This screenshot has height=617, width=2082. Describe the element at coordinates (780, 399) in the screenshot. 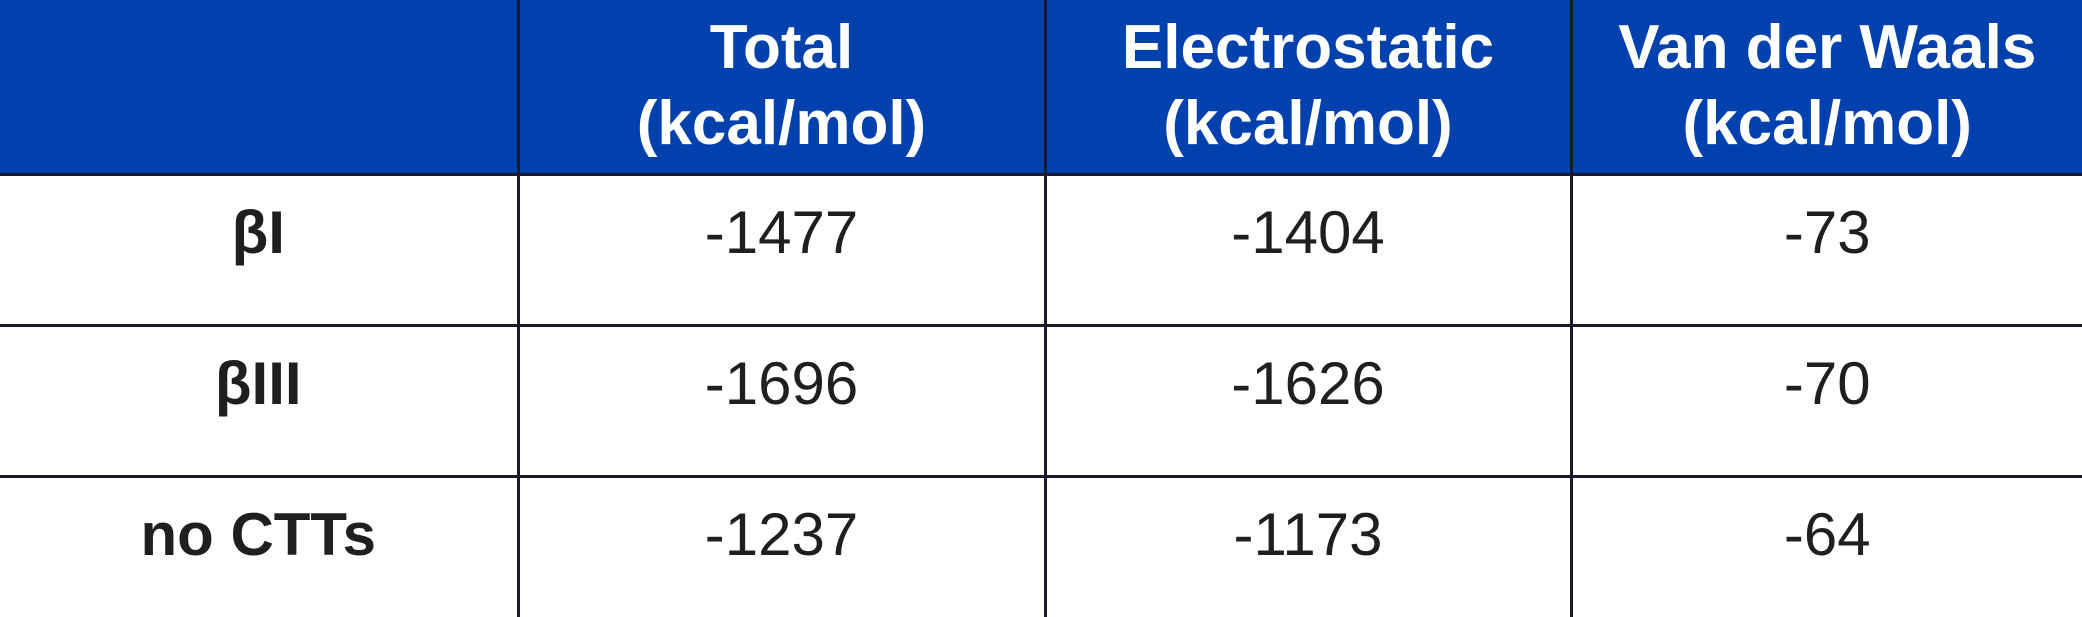

I see `total-cell: -1696` at that location.